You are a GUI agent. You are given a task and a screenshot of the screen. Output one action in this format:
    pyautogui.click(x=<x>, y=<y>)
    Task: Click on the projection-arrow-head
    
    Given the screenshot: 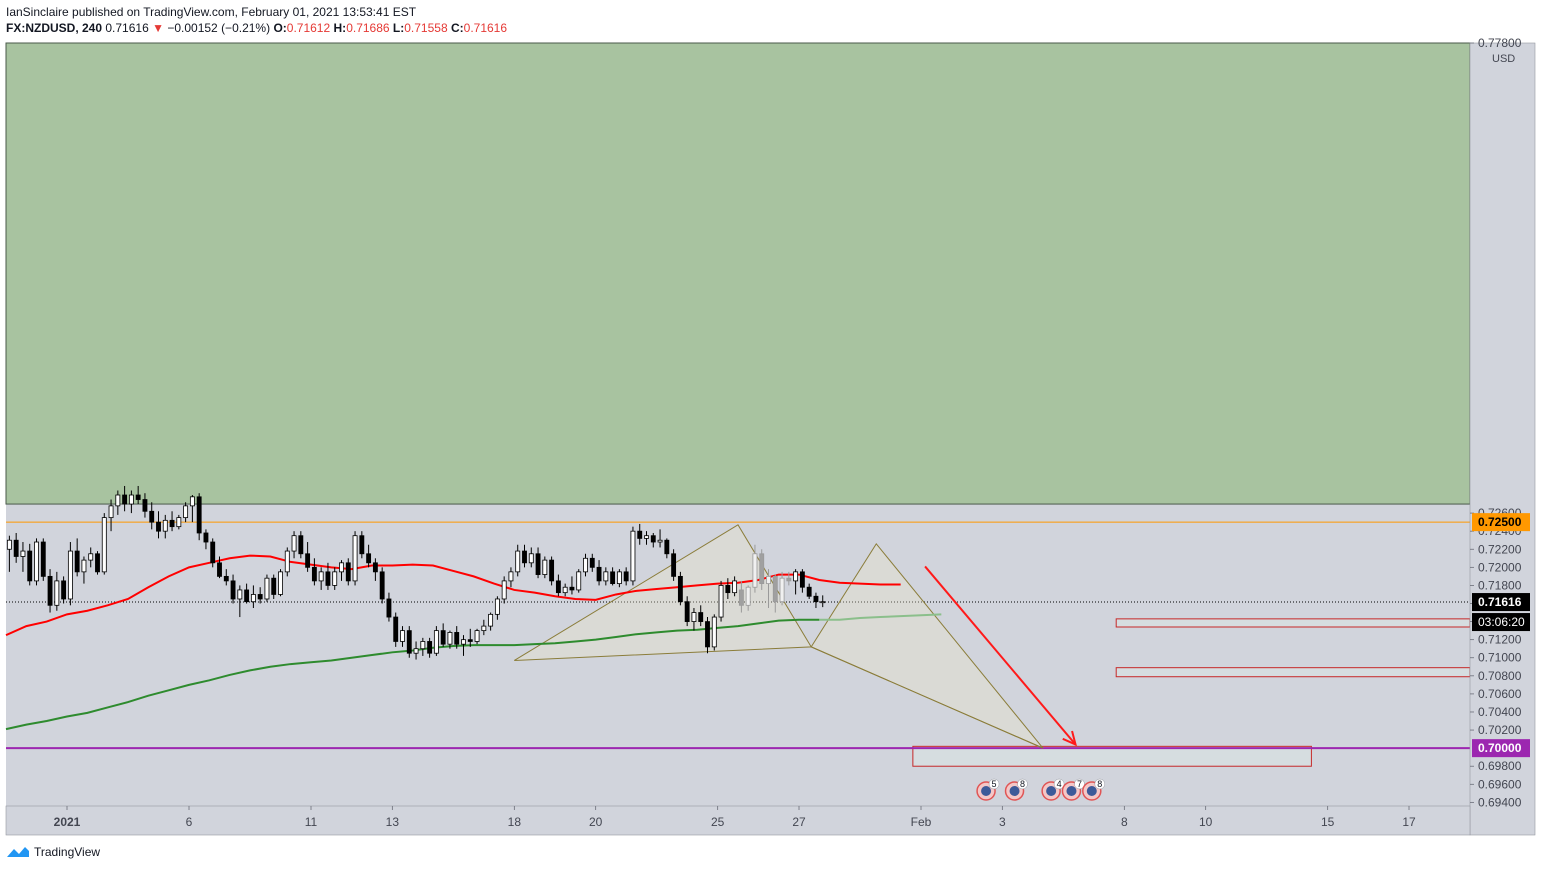 What is the action you would take?
    pyautogui.click(x=1070, y=738)
    